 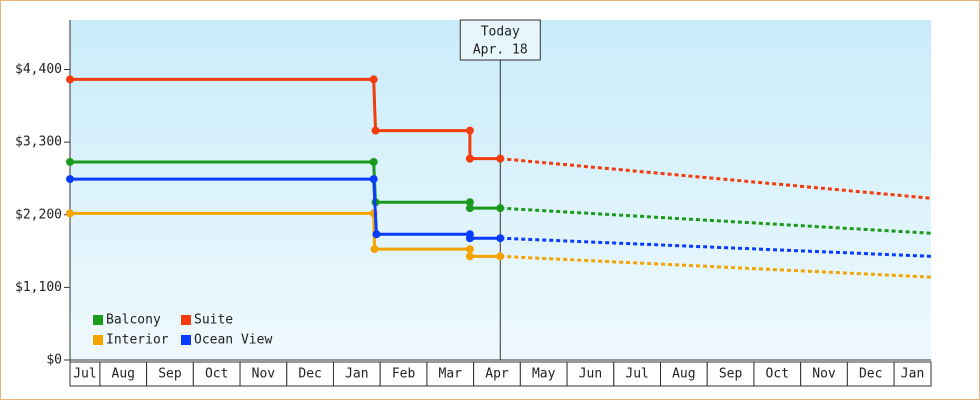 What do you see at coordinates (133, 320) in the screenshot?
I see `legend-label: Balcony` at bounding box center [133, 320].